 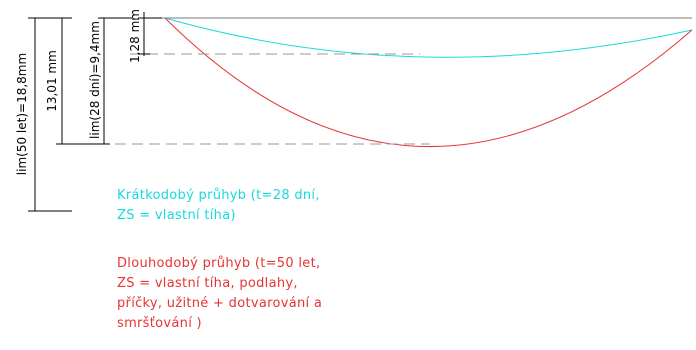 What do you see at coordinates (135, 36) in the screenshot?
I see `dimension-short-term-label: 1,28 mm` at bounding box center [135, 36].